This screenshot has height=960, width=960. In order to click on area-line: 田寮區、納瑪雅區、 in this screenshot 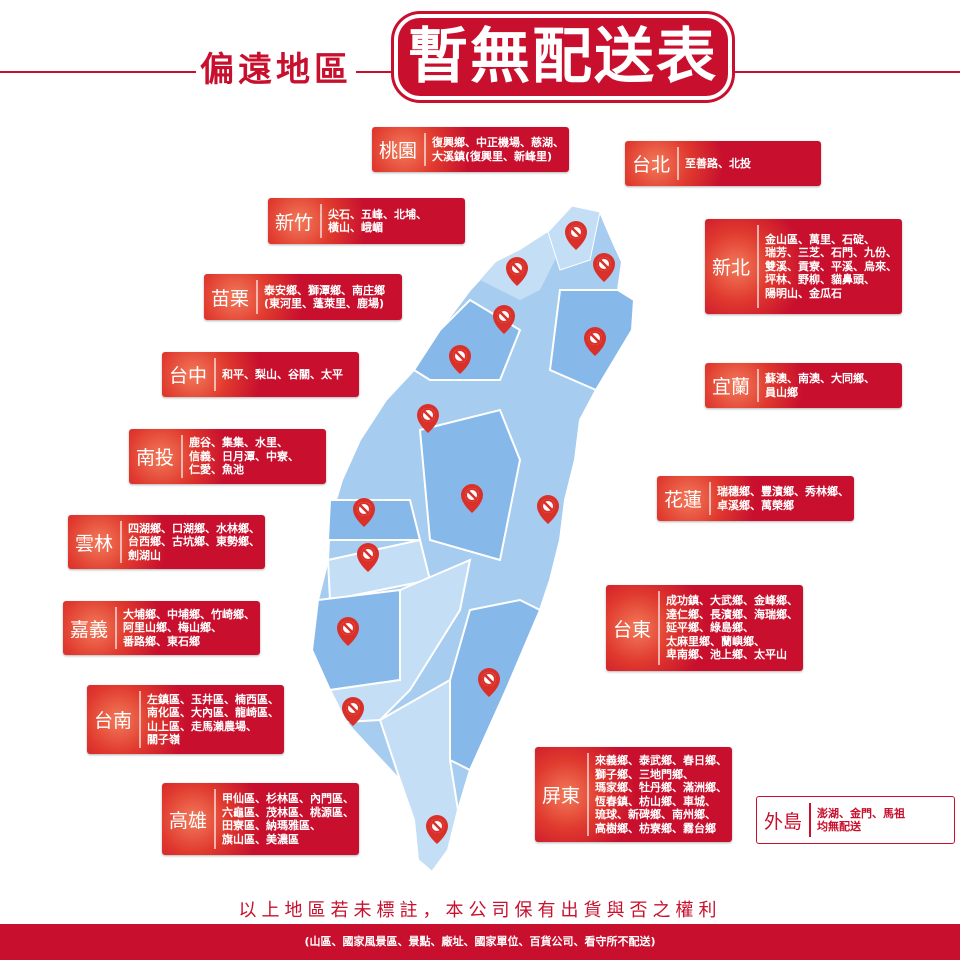, I will do `click(271, 825)`.